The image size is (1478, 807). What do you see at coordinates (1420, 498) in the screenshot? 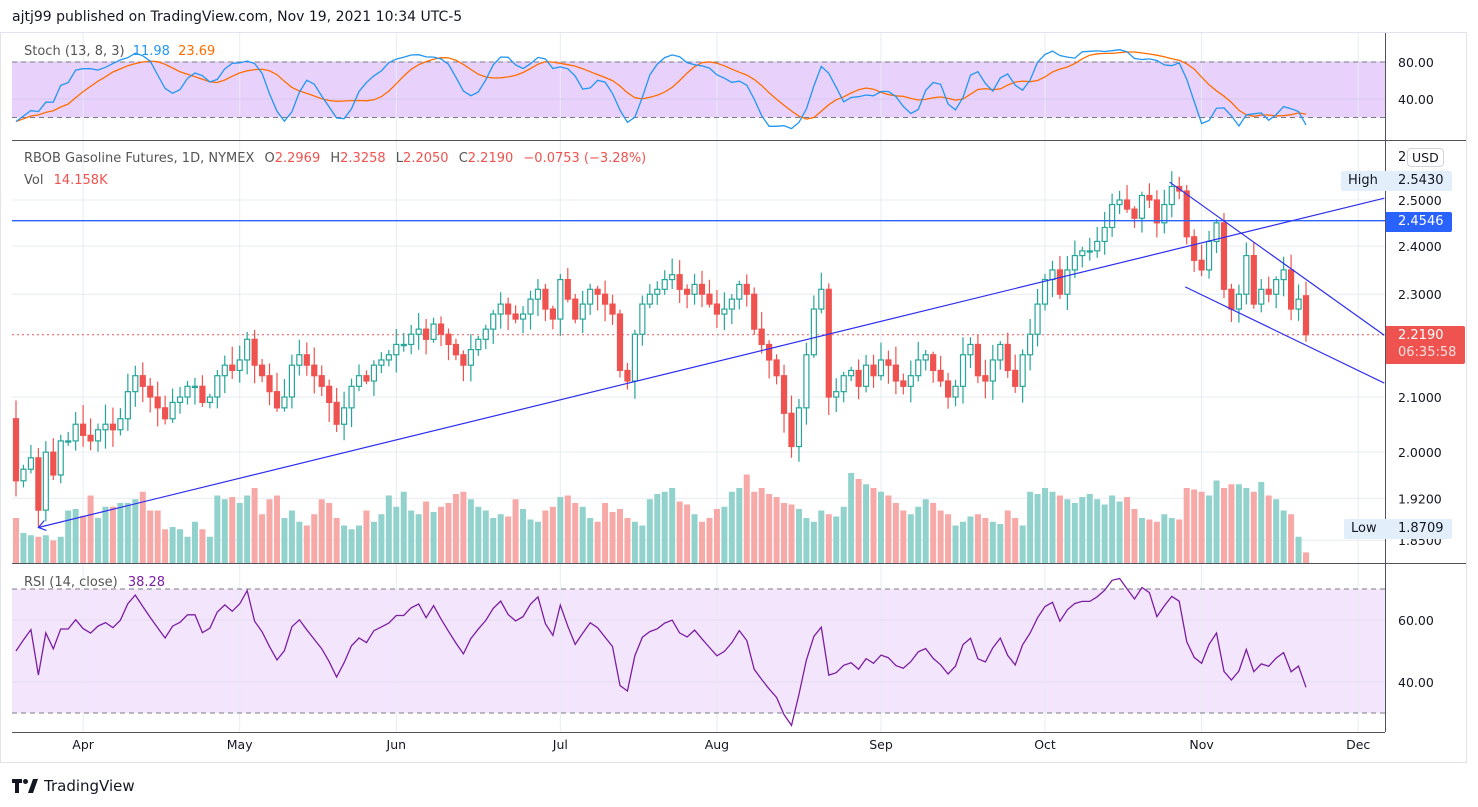
I see `price-axis-label: 1.9200` at bounding box center [1420, 498].